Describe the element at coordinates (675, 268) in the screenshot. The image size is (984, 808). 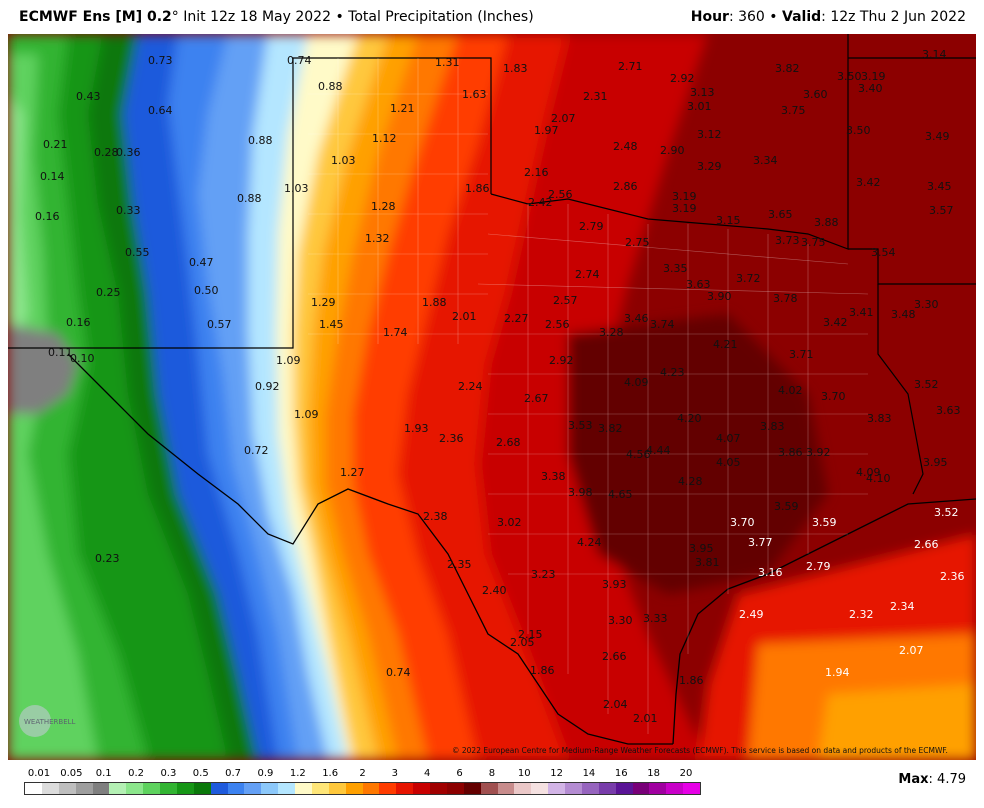
I see `precip-value-label: 3.35` at that location.